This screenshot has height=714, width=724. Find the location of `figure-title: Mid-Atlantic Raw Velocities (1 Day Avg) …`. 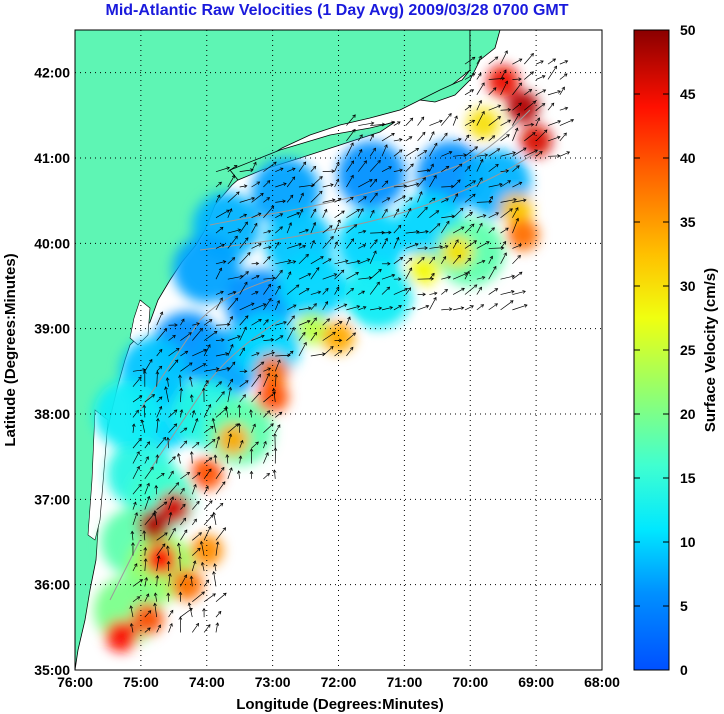

figure-title: Mid-Atlantic Raw Velocities (1 Day Avg) … is located at coordinates (337, 10).